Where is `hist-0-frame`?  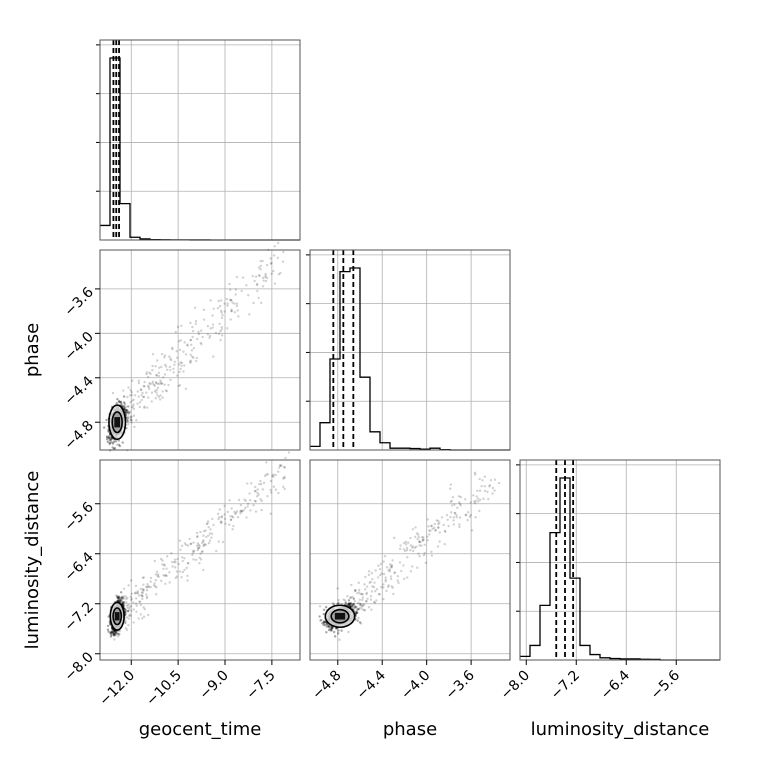
hist-0-frame is located at coordinates (200, 140).